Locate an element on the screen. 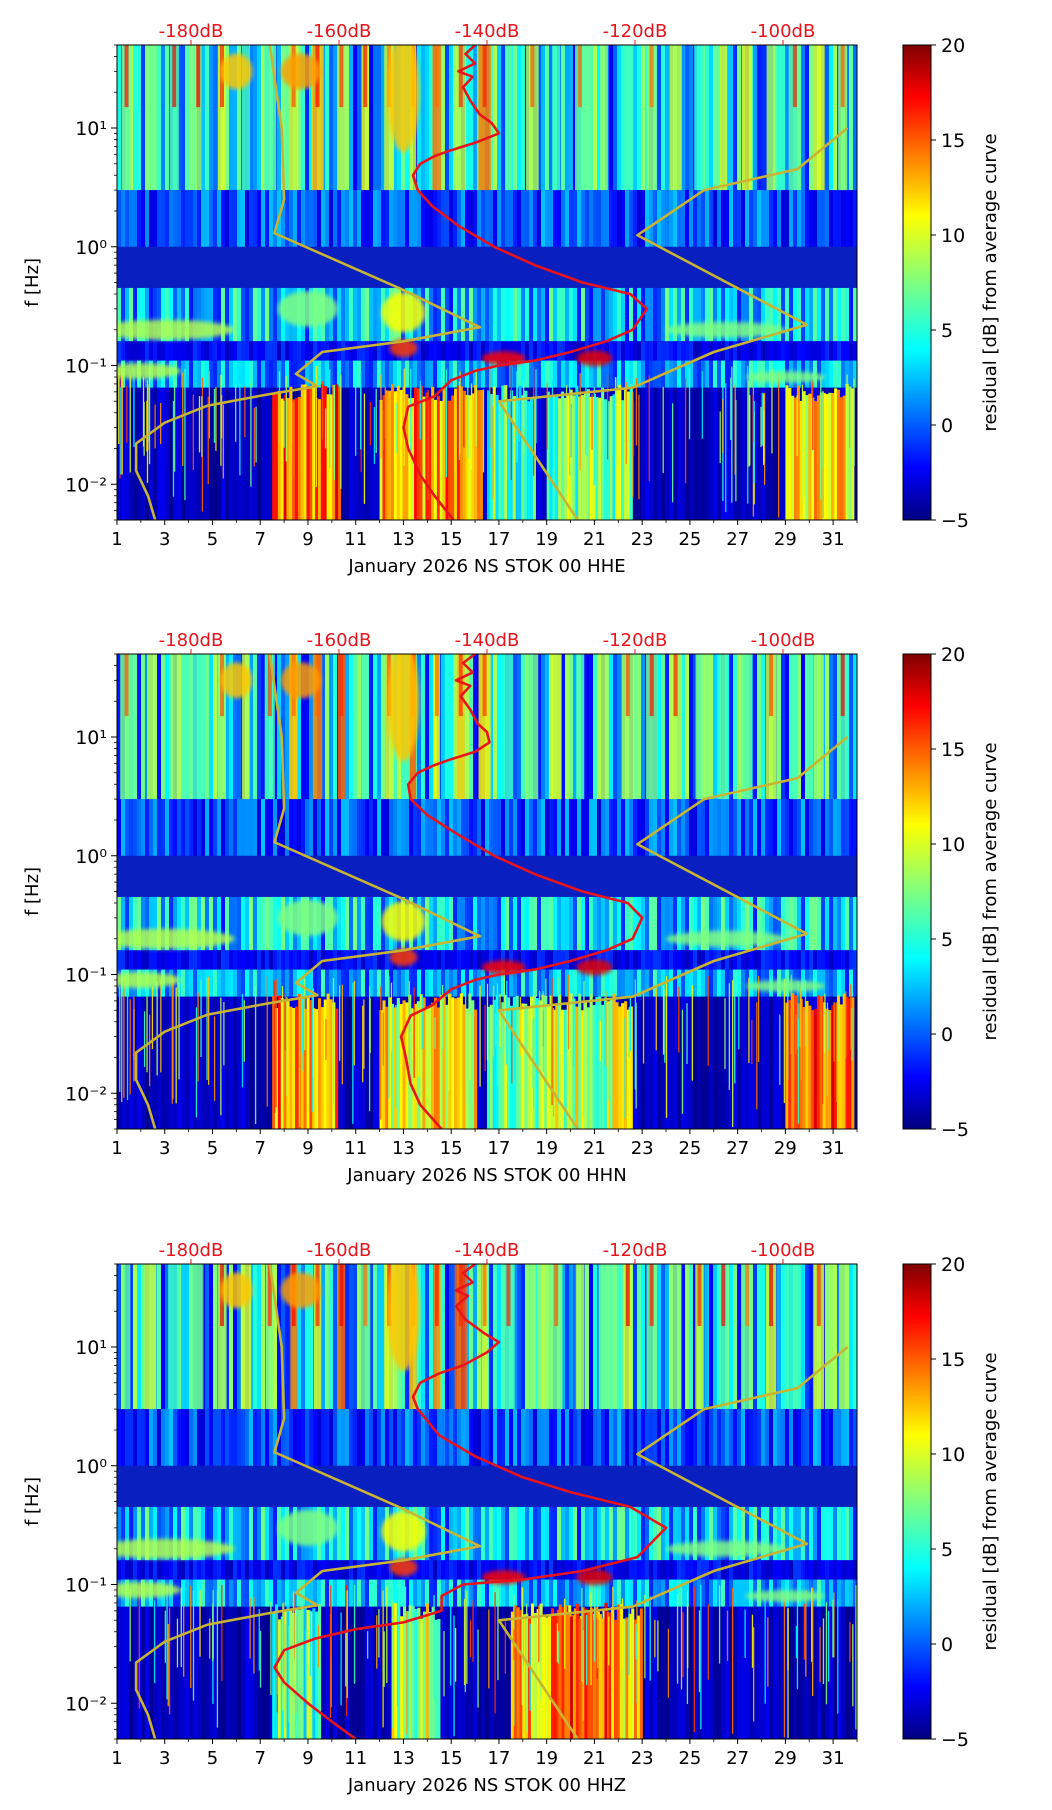 Image resolution: width=1052 pixels, height=1810 pixels. x-tick-label: 5 is located at coordinates (212, 539).